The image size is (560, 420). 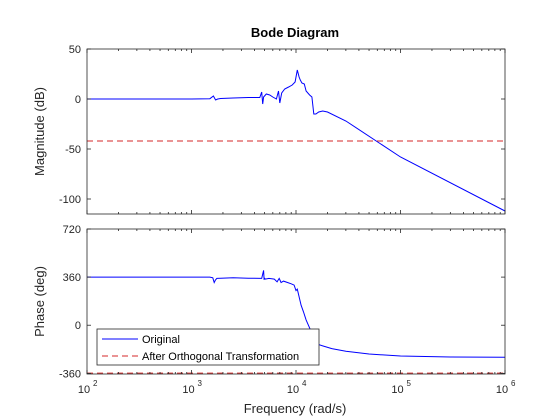 I want to click on legend-label-original: Original, so click(x=161, y=340).